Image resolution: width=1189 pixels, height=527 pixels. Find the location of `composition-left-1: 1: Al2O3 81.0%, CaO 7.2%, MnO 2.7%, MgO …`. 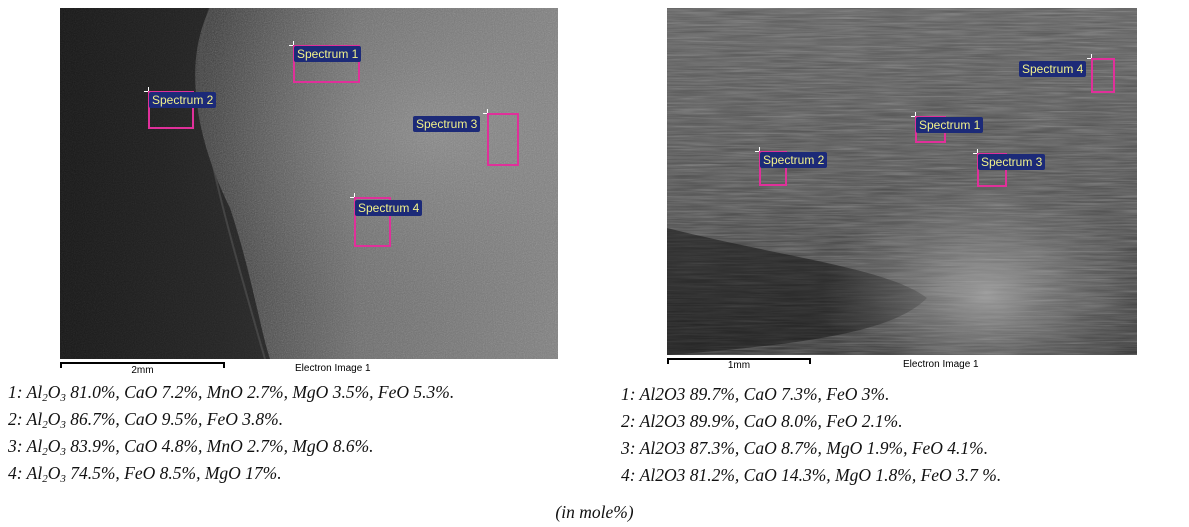

composition-left-1: 1: Al2O3 81.0%, CaO 7.2%, MnO 2.7%, MgO … is located at coordinates (231, 393).